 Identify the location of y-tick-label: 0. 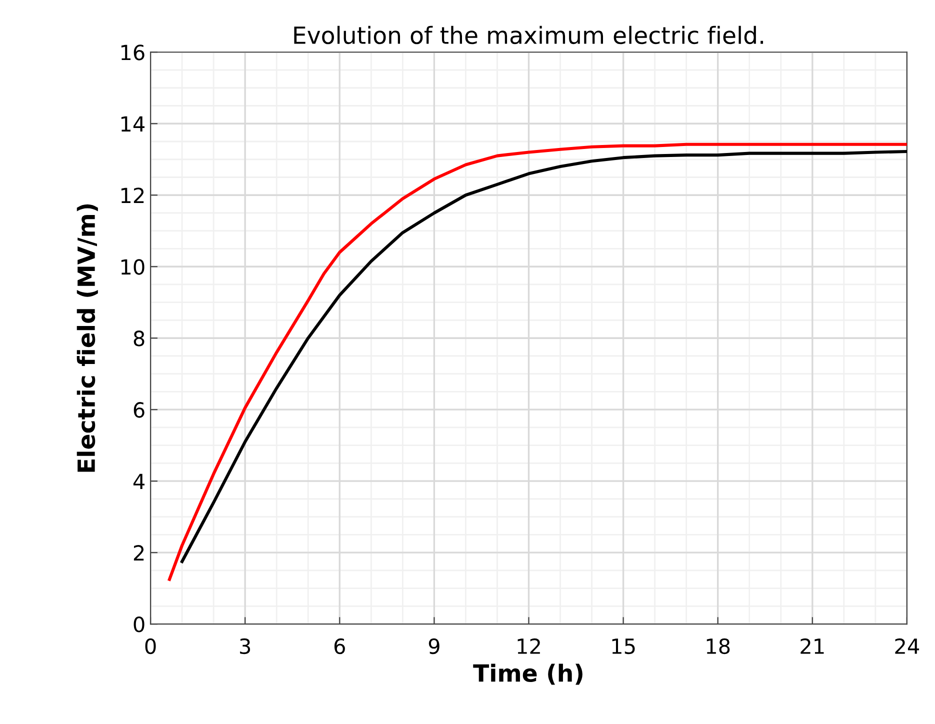
(139, 624).